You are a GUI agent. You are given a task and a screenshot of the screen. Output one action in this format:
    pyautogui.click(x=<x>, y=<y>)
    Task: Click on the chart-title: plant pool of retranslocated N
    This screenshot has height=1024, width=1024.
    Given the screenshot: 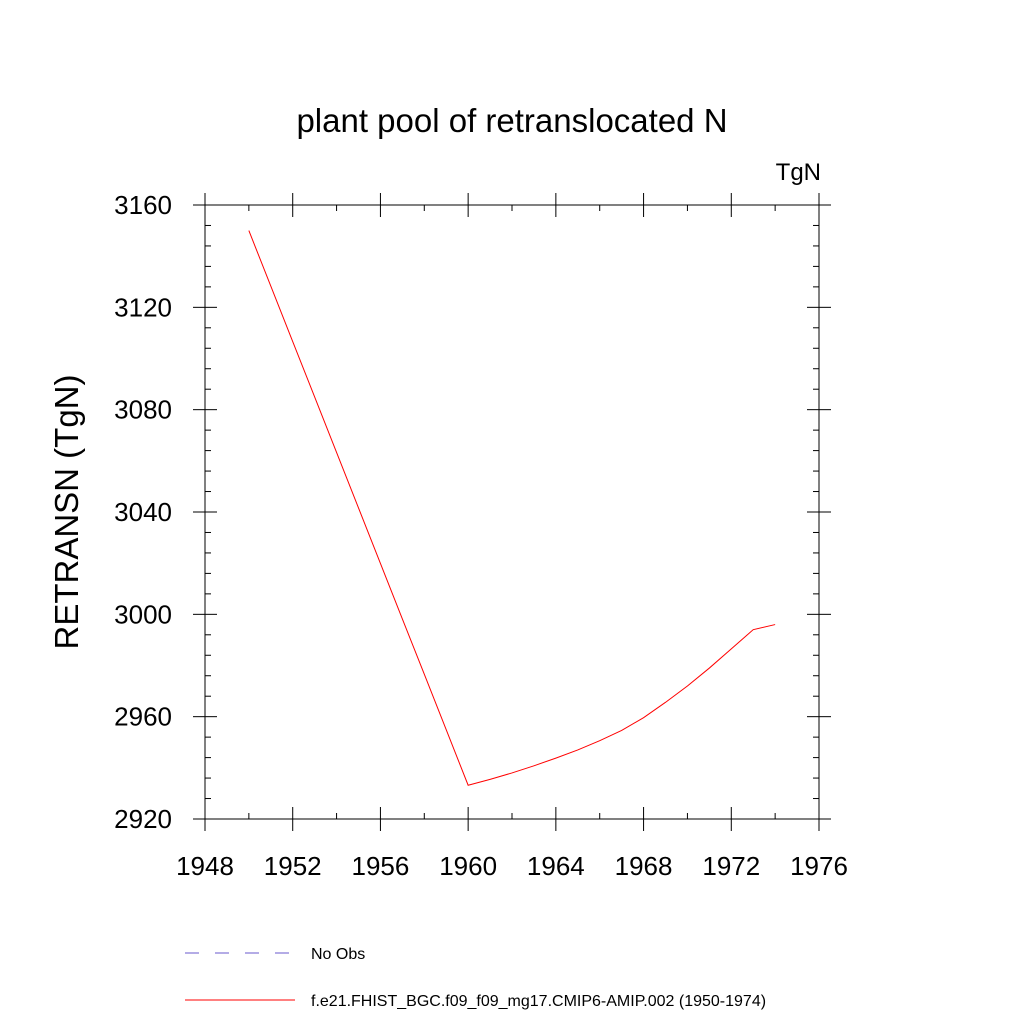 What is the action you would take?
    pyautogui.click(x=511, y=120)
    